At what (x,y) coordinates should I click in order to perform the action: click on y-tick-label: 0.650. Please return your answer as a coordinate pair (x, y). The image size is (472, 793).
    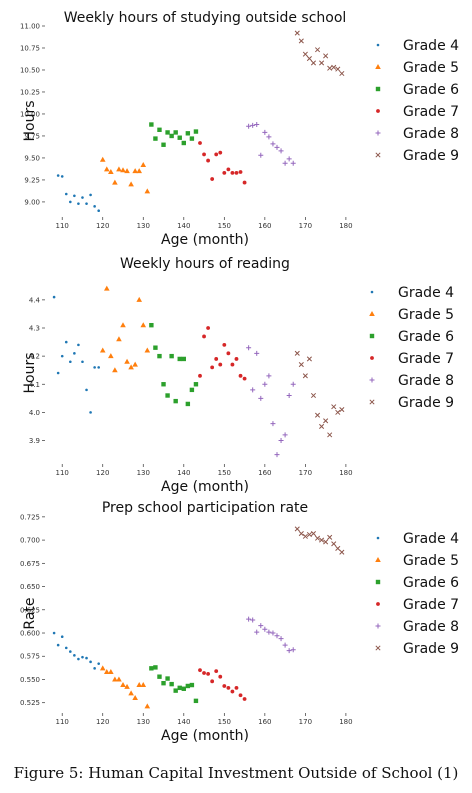
    Looking at the image, I should click on (30, 587).